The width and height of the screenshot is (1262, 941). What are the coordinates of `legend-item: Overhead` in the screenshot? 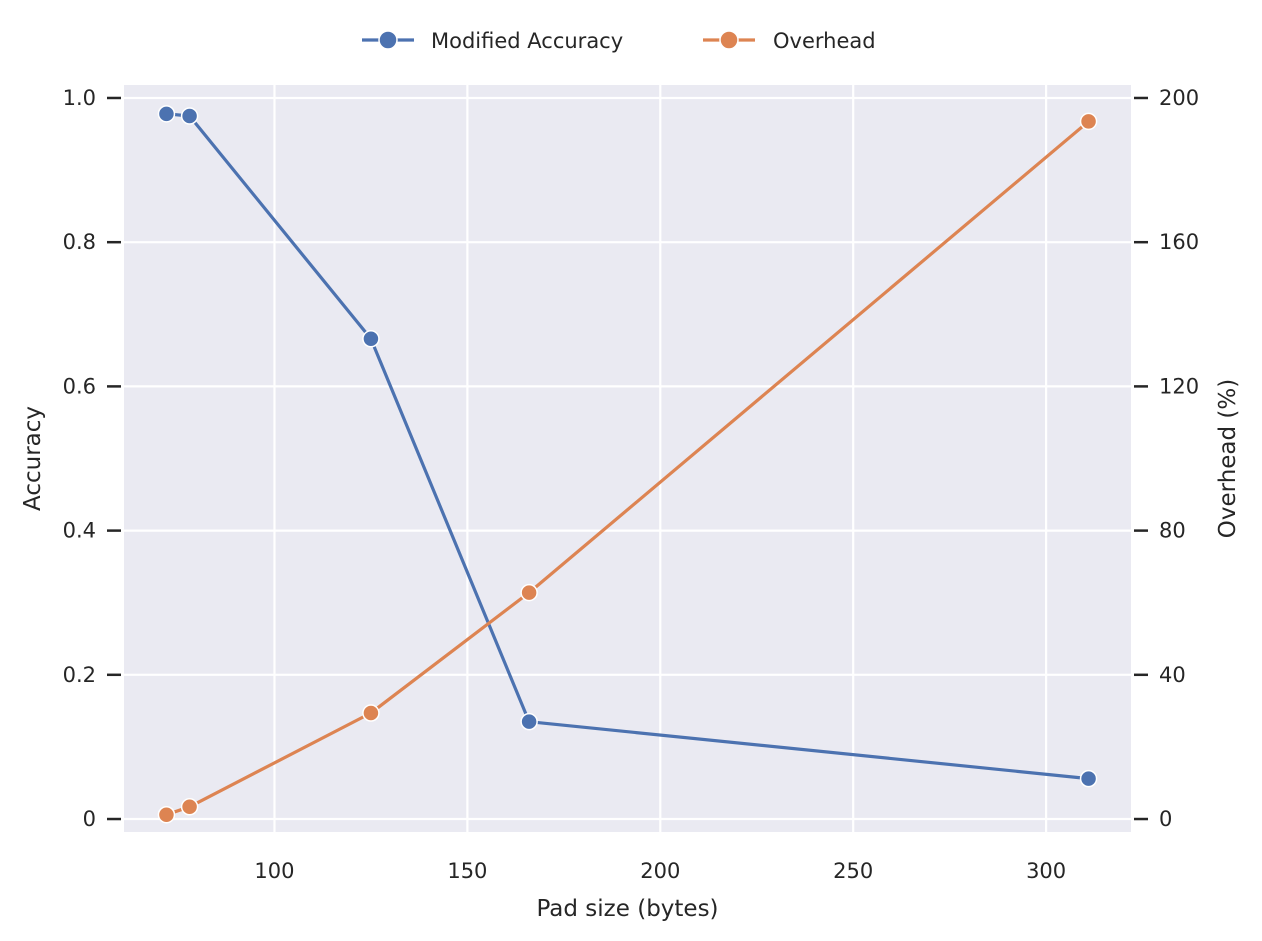 It's located at (789, 41).